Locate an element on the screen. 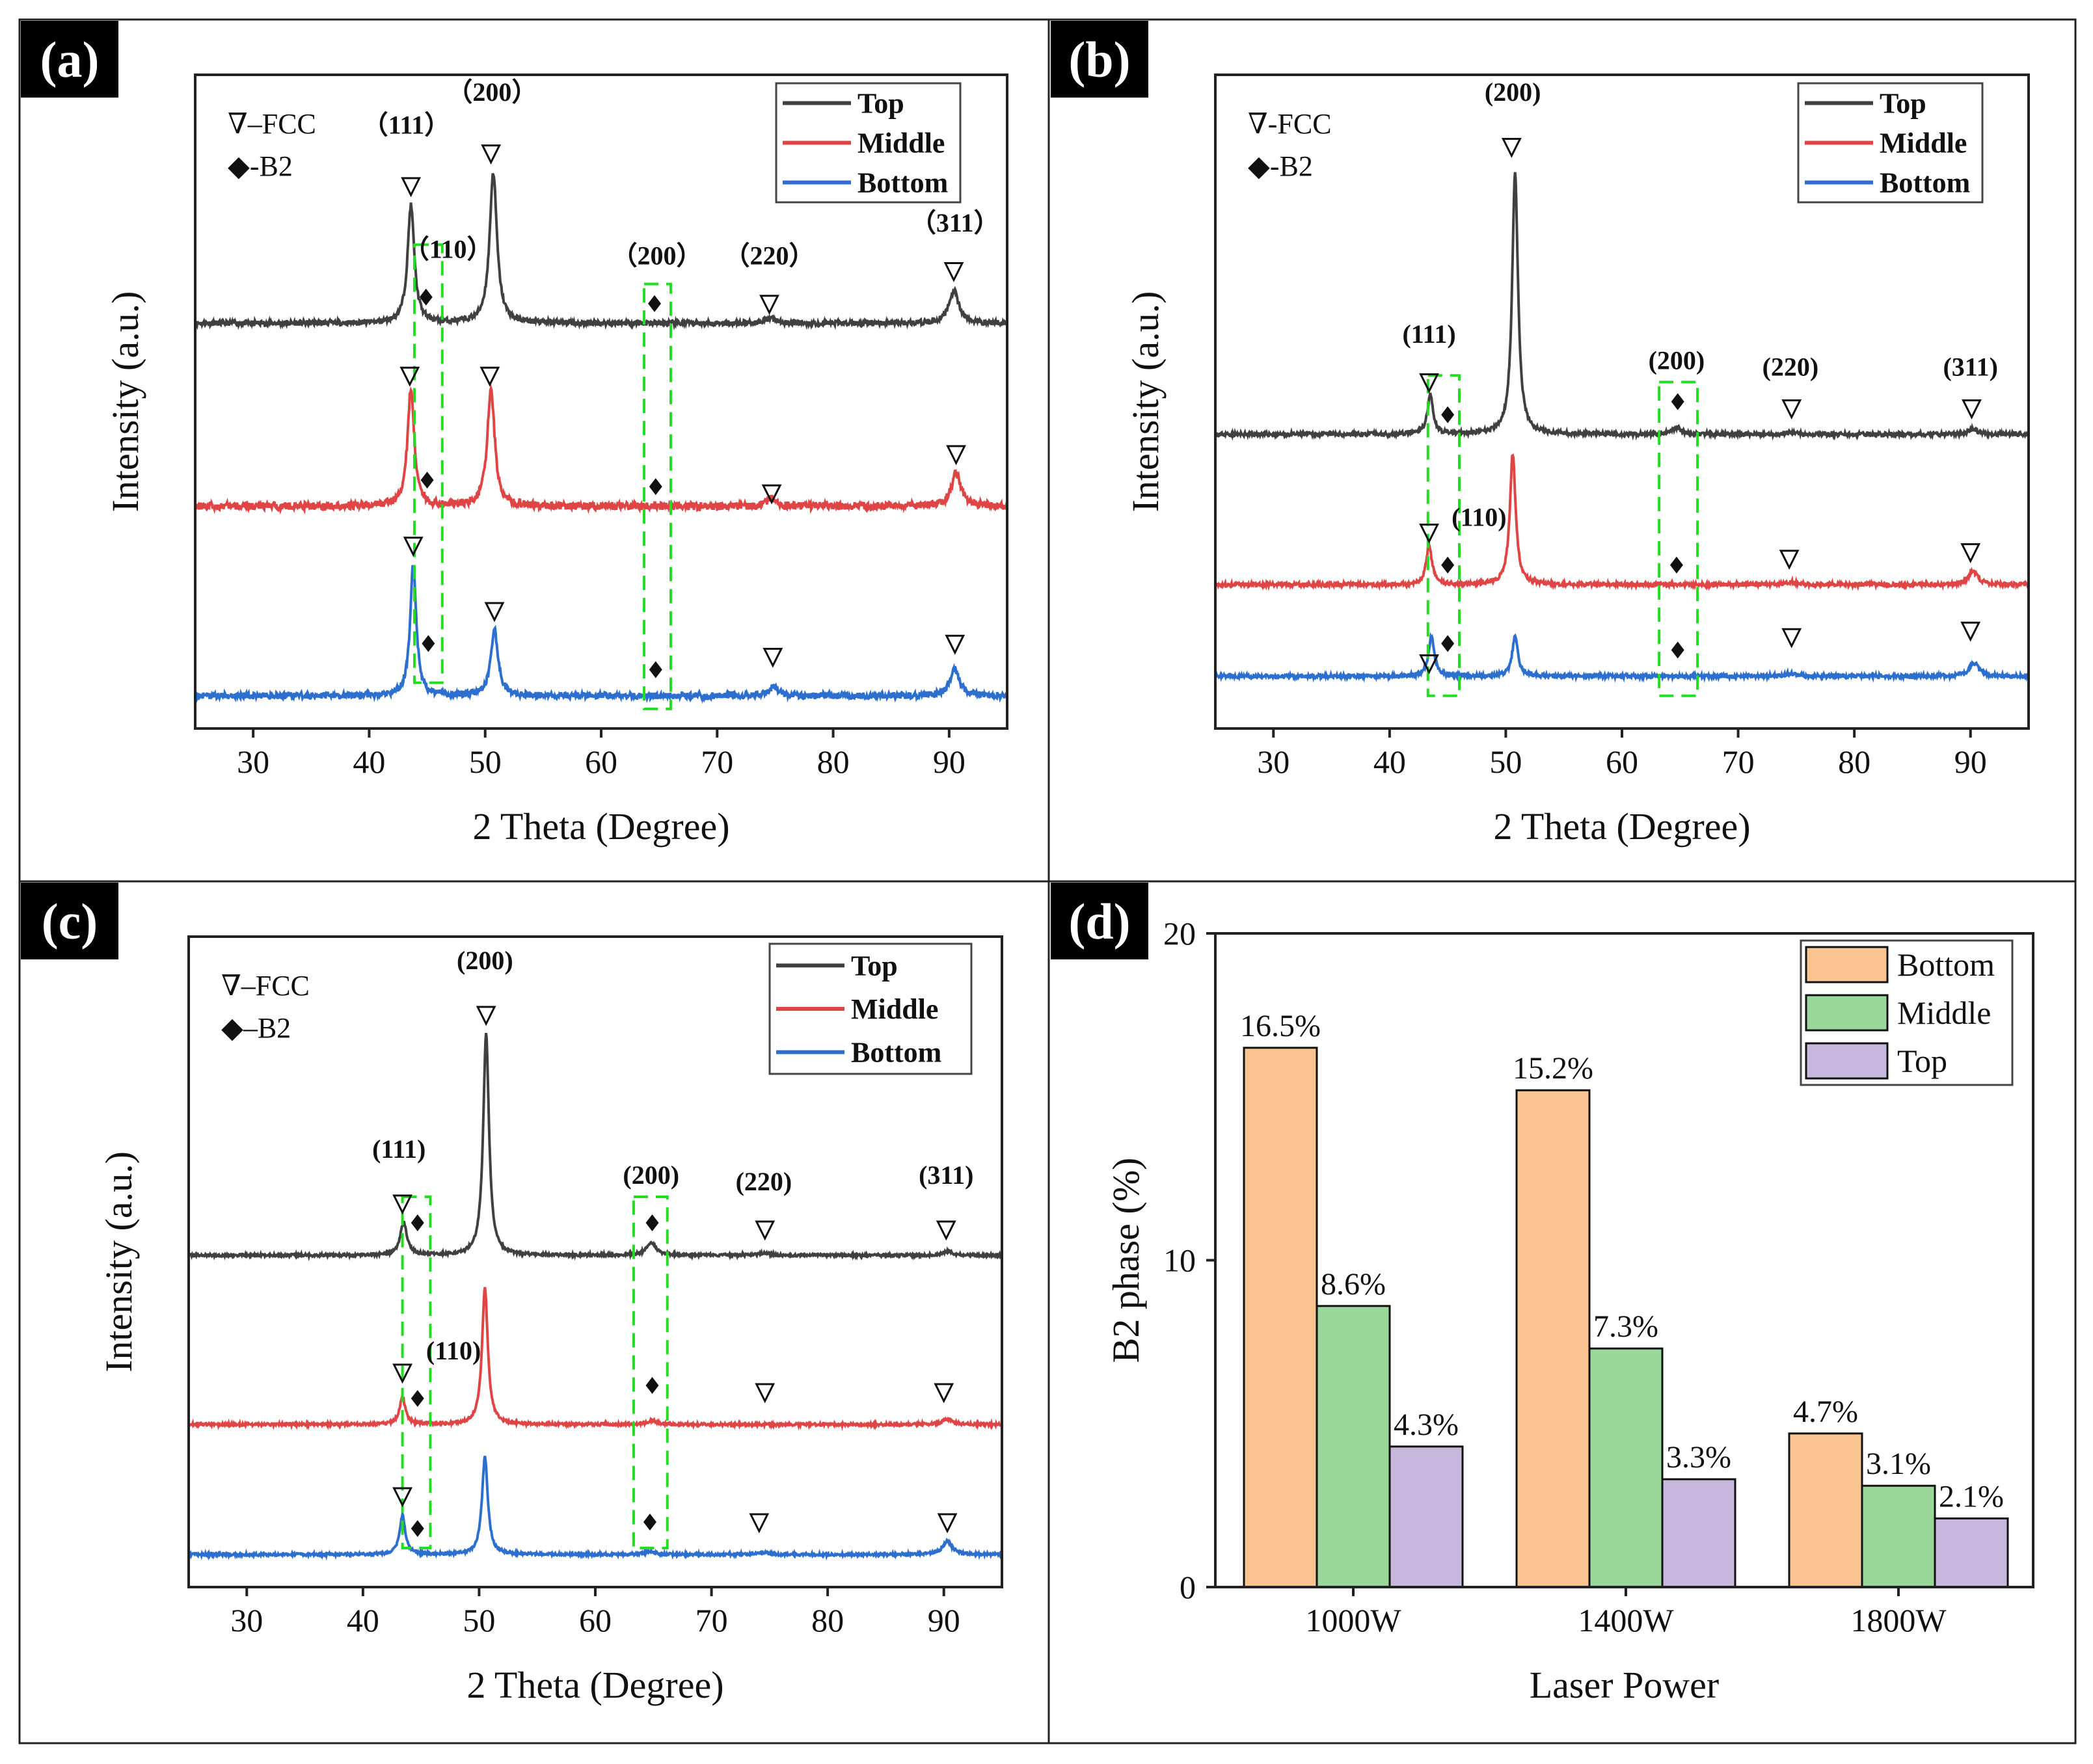 The image size is (2093, 1764). bar-value-label: 2.1% is located at coordinates (1971, 1496).